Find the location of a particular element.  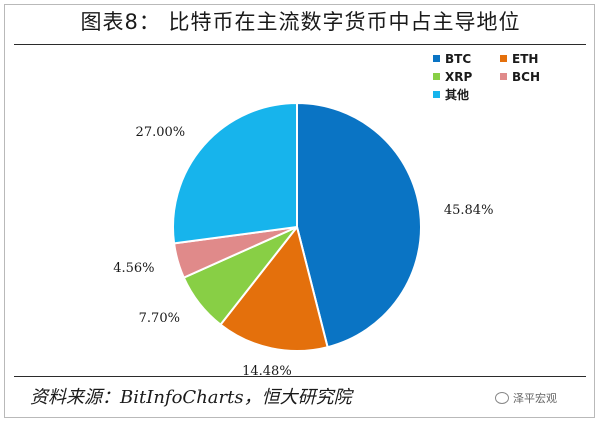

data-label-other: 27.00% is located at coordinates (161, 132).